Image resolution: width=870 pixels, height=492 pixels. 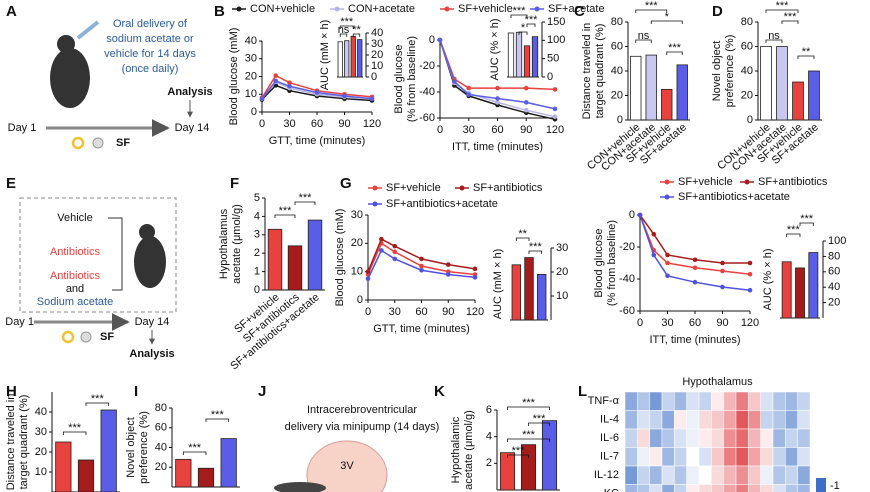 What do you see at coordinates (262, 391) in the screenshot?
I see `panel-letter: J` at bounding box center [262, 391].